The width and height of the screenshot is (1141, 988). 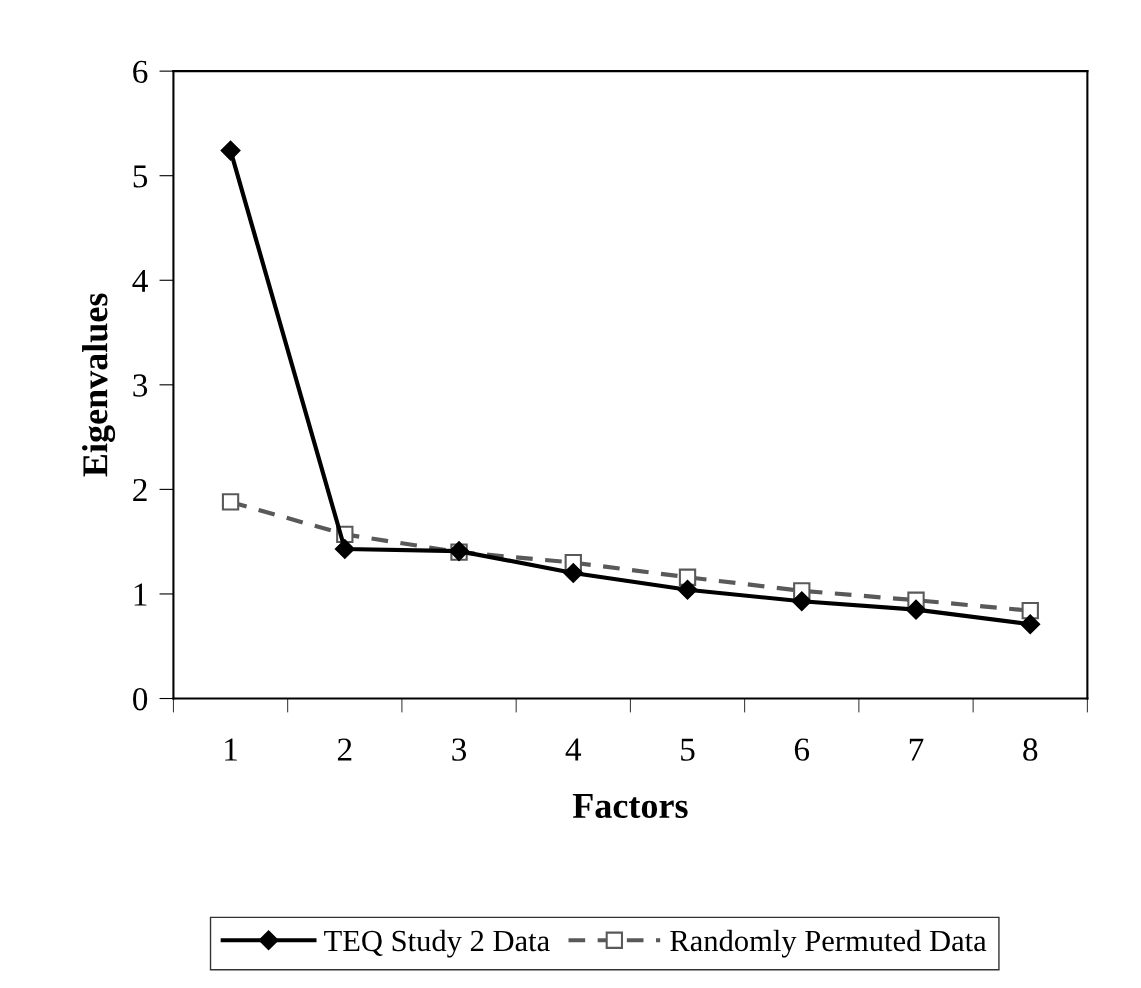 What do you see at coordinates (140, 385) in the screenshot?
I see `y-tick-label: 3` at bounding box center [140, 385].